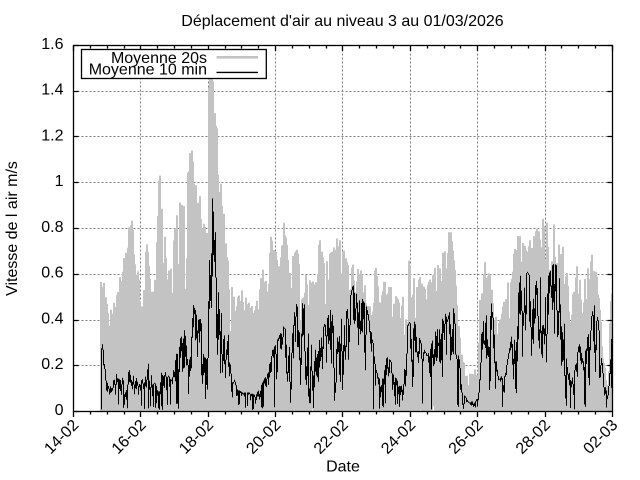 This screenshot has height=480, width=640. What do you see at coordinates (148, 70) in the screenshot?
I see `svg-text: Moyenne 10 min` at bounding box center [148, 70].